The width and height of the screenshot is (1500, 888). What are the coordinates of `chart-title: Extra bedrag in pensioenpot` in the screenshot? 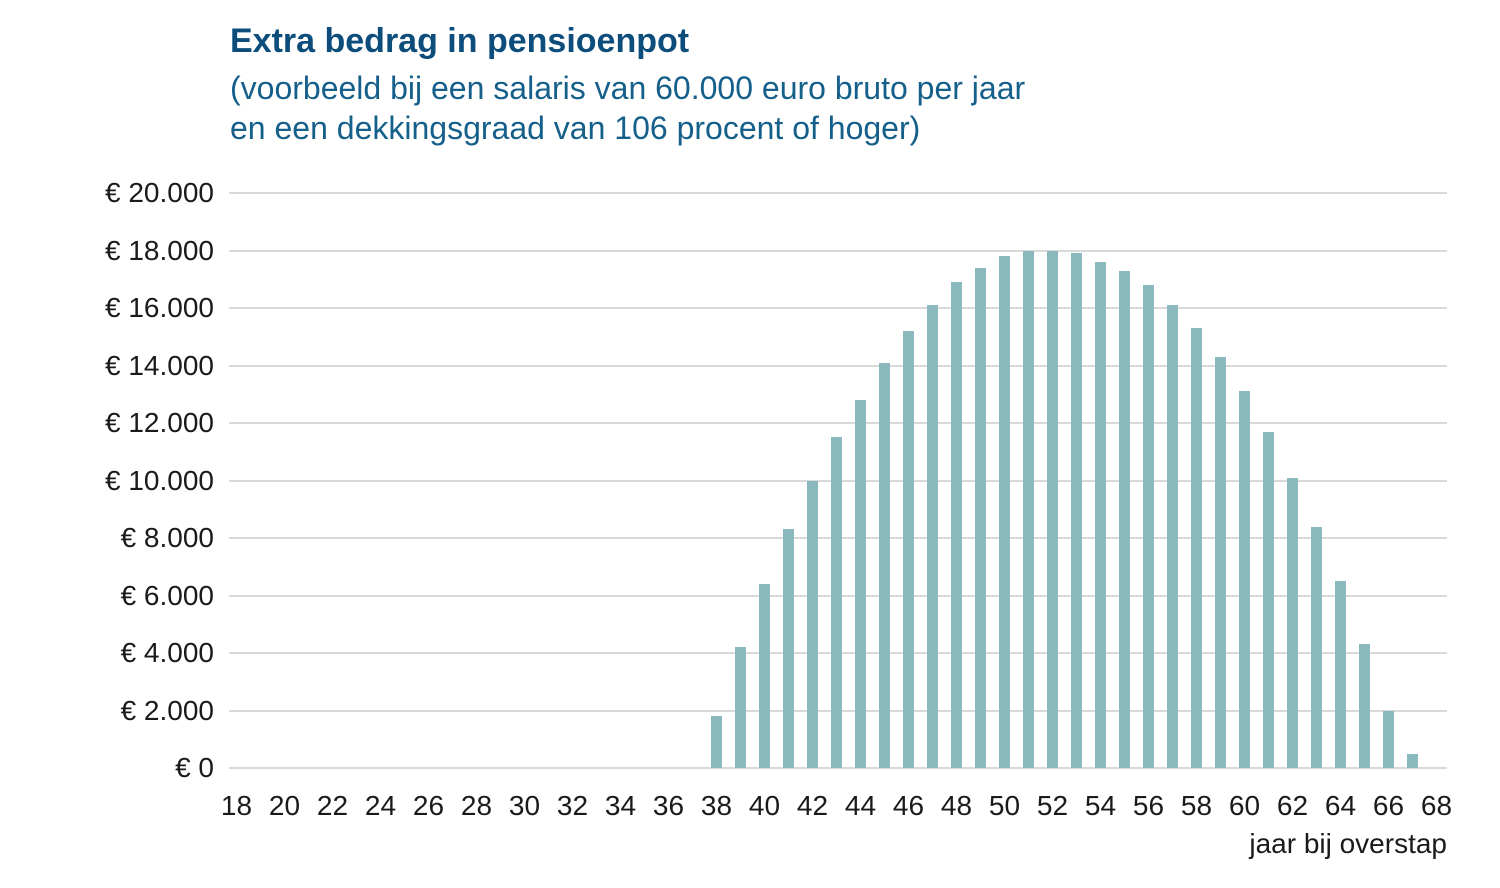 It's located at (460, 41).